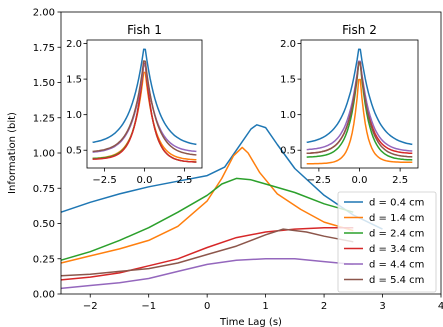  Describe the element at coordinates (12, 153) in the screenshot. I see `y-axis-label: Information (bit)` at that location.